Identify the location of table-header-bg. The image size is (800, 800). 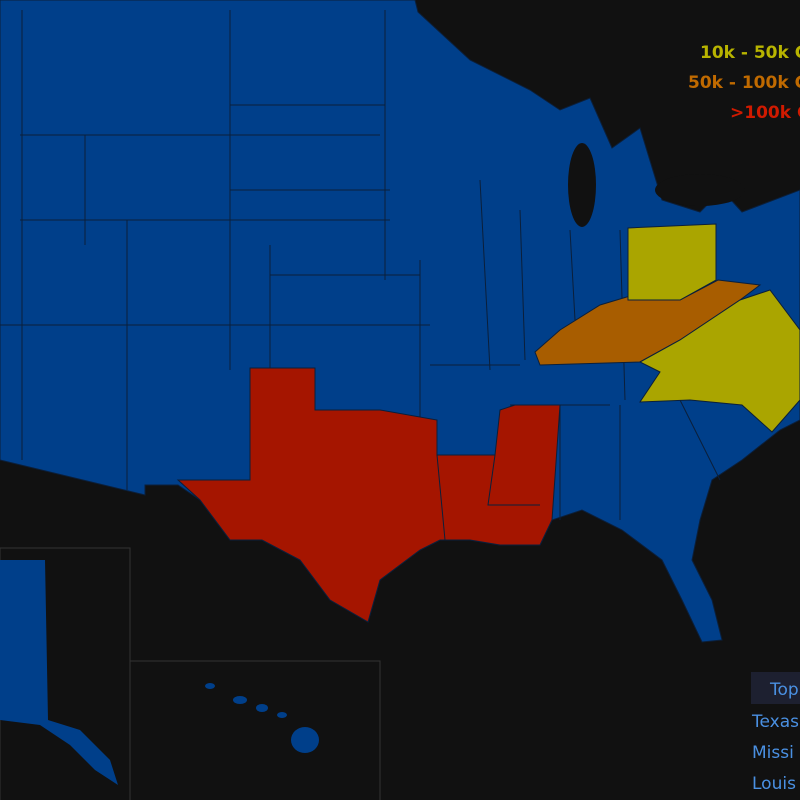
(775, 688).